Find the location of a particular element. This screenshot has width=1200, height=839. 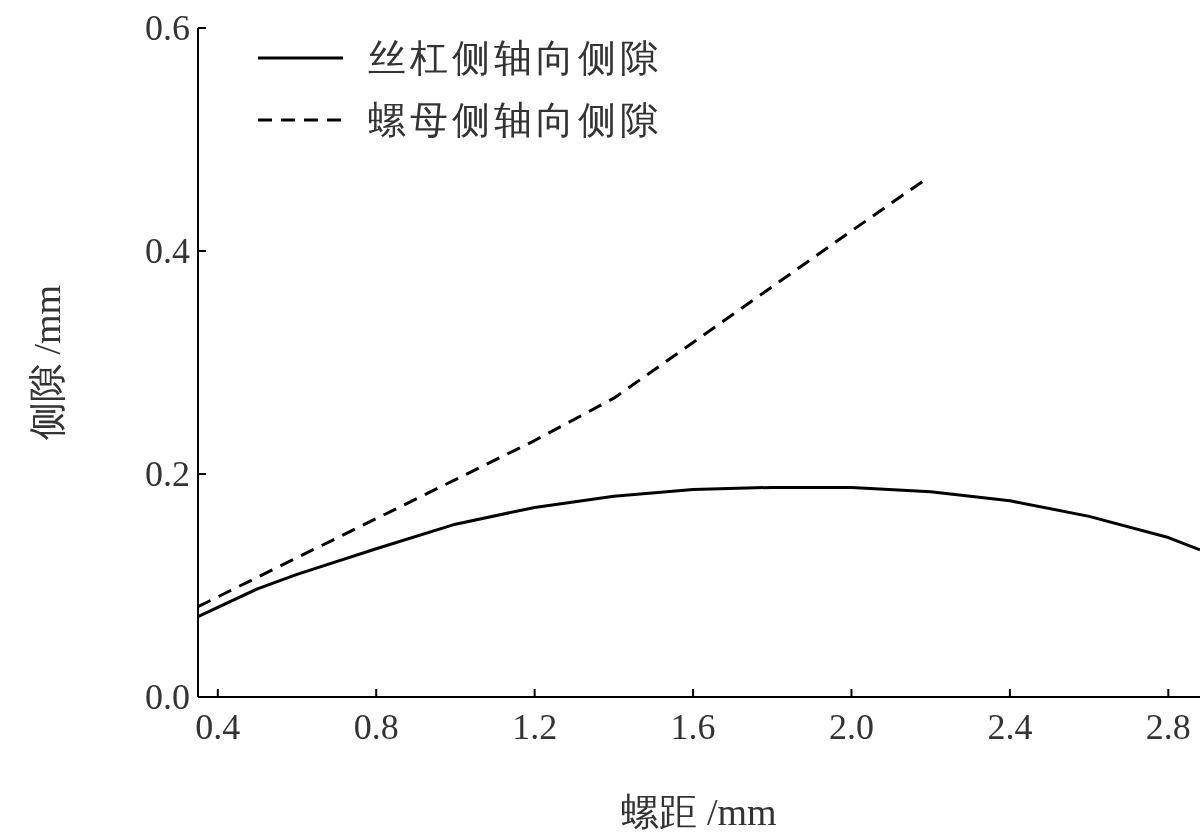

y-axis-title: 侧隙 /mm is located at coordinates (47, 362).